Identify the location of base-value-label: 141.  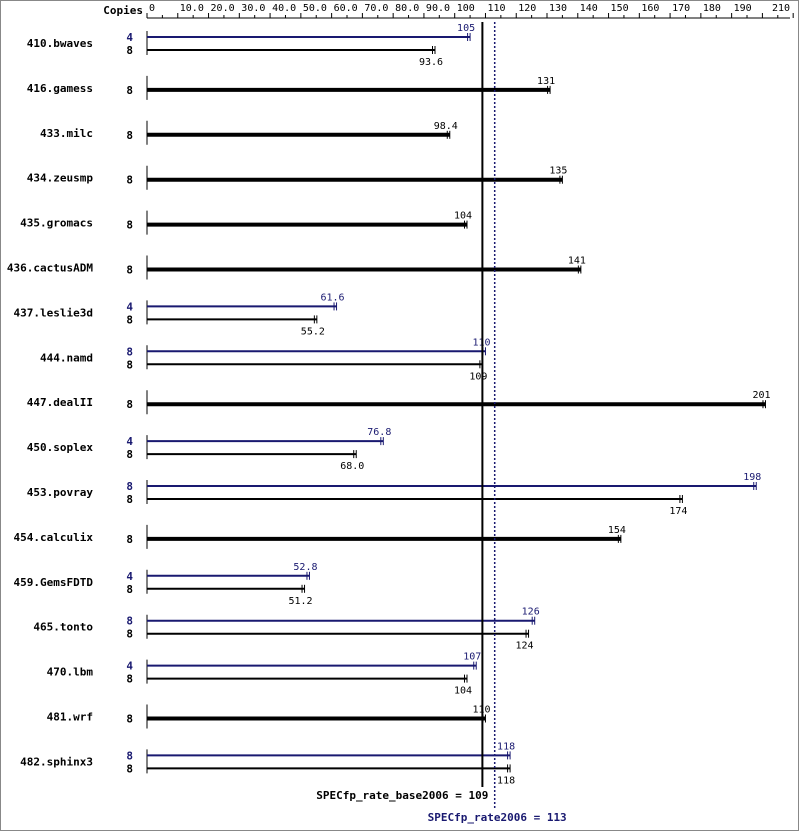
(577, 261).